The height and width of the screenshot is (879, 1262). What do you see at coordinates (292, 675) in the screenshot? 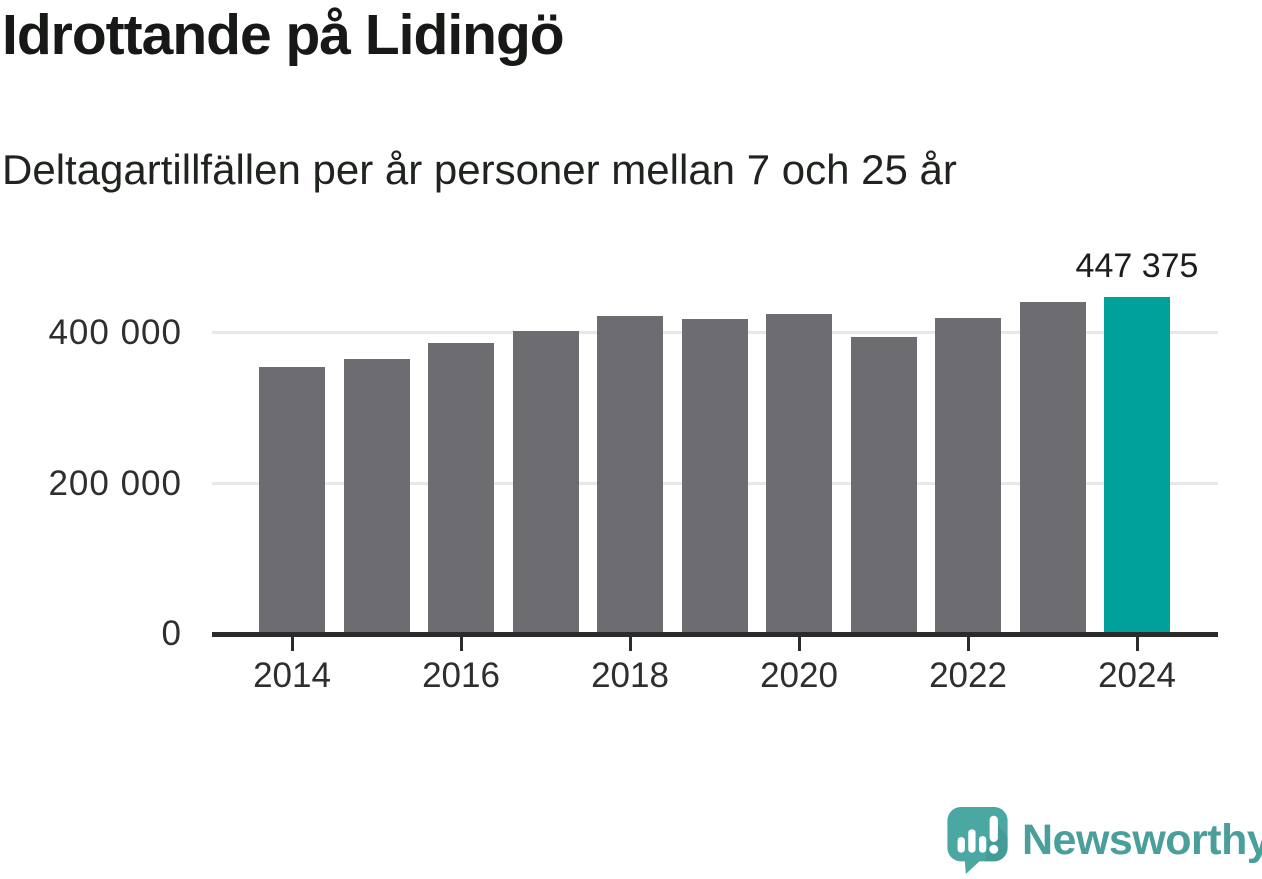
I see `x-axis-tick-label: 2014` at bounding box center [292, 675].